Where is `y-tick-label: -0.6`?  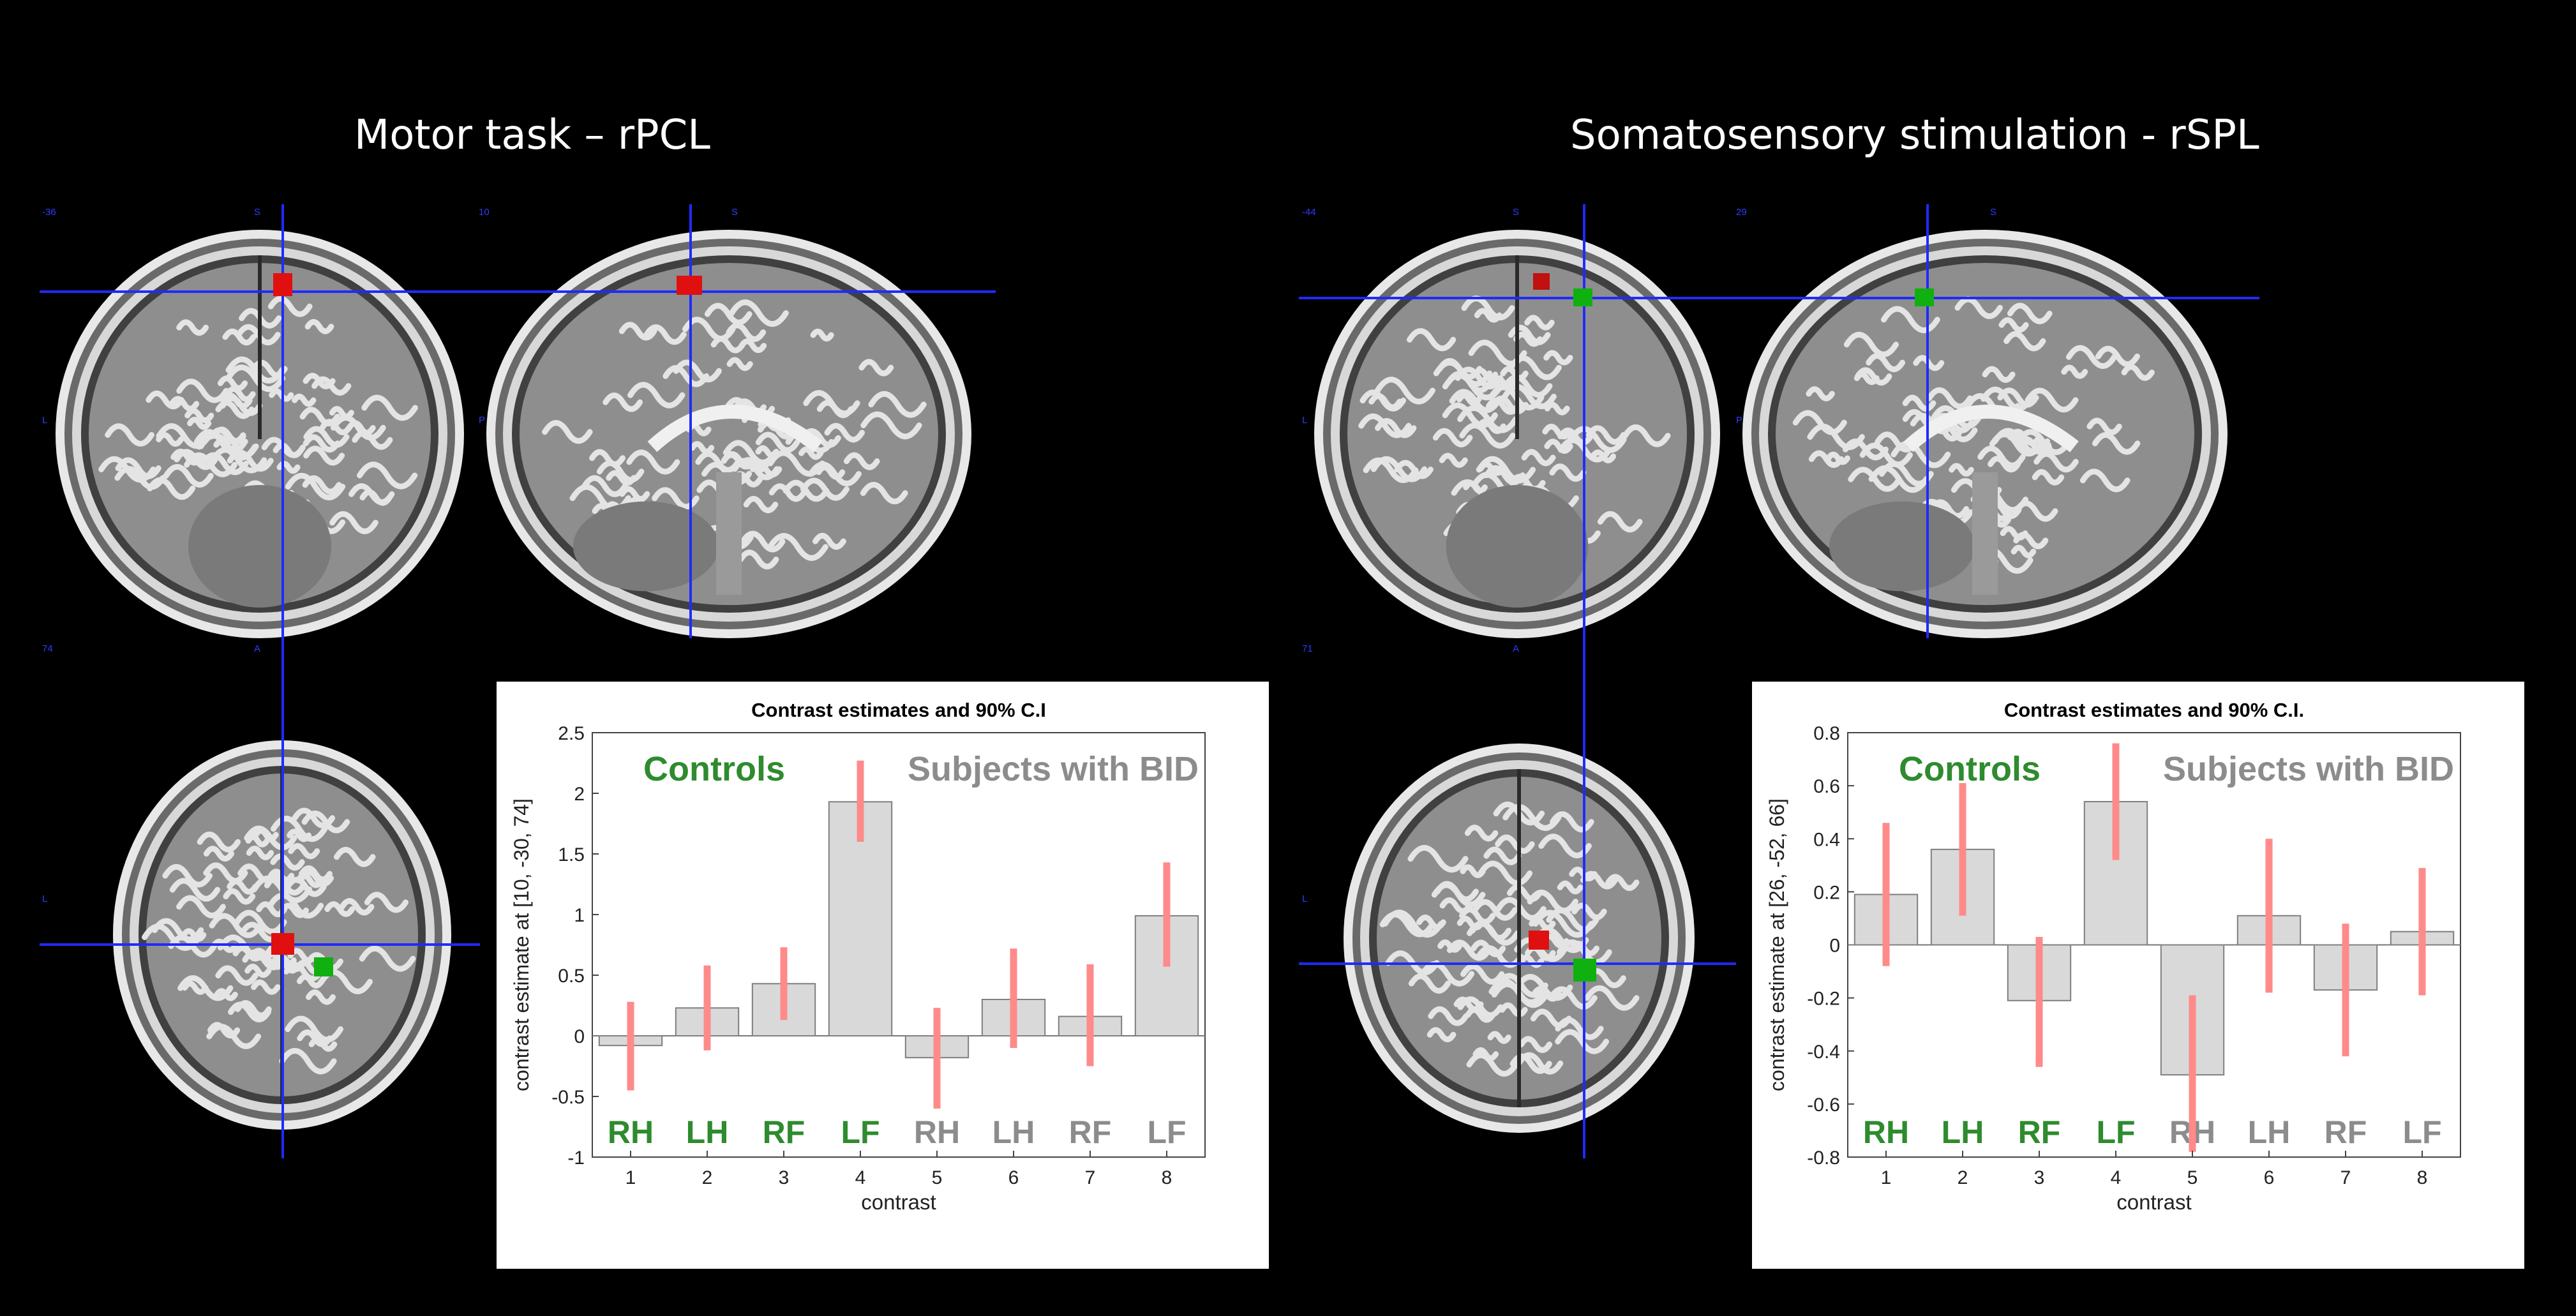 y-tick-label: -0.6 is located at coordinates (1823, 1105).